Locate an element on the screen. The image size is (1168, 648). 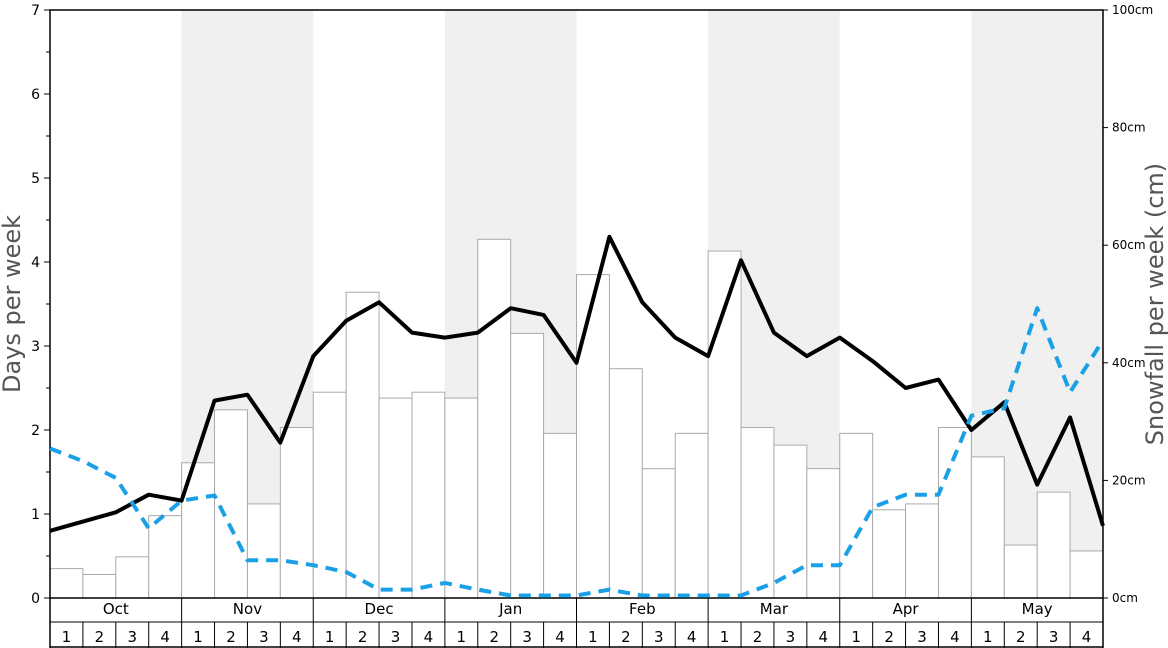
right-tick-label: 100cm is located at coordinates (1132, 10).